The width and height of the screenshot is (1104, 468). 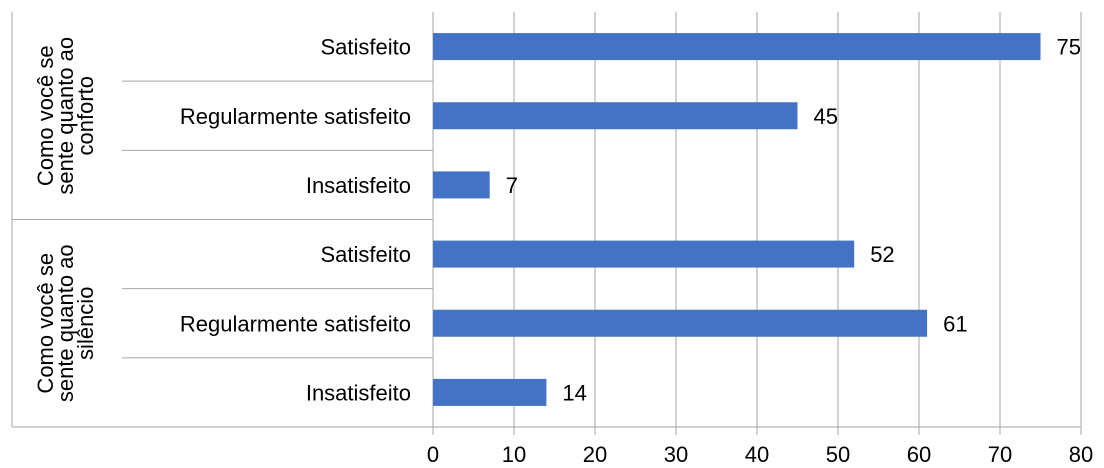 I want to click on data-label-1-0: 52, so click(x=882, y=254).